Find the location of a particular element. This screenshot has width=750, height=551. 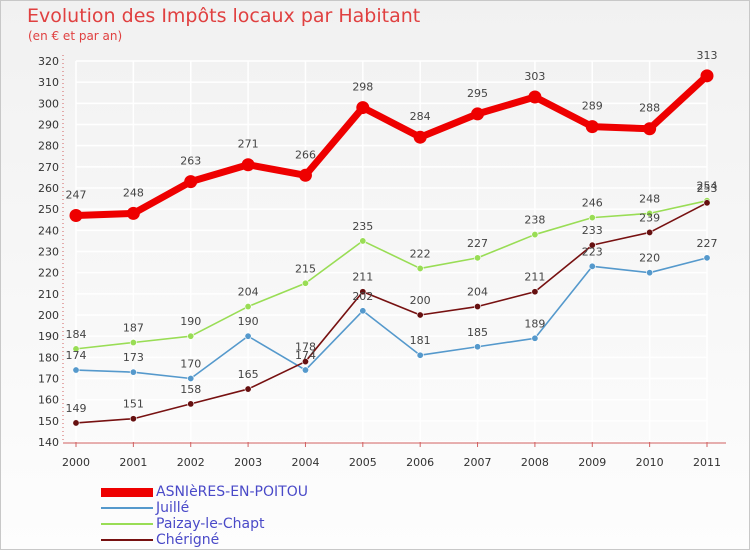

data-point-juill--2002 is located at coordinates (191, 378).